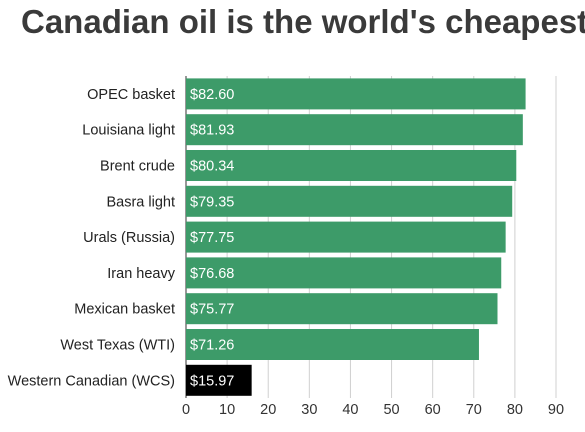  I want to click on x-tick-label-50: 50, so click(391, 410).